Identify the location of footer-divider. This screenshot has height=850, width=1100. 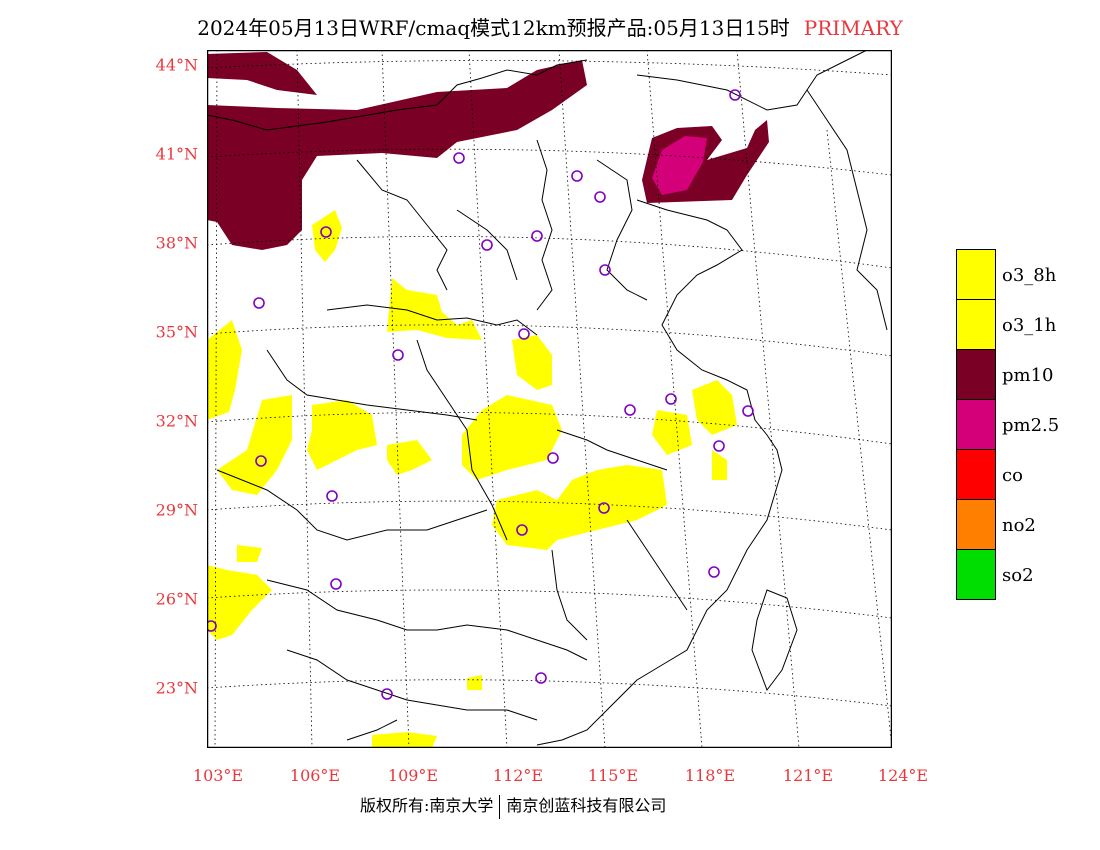
(500, 806).